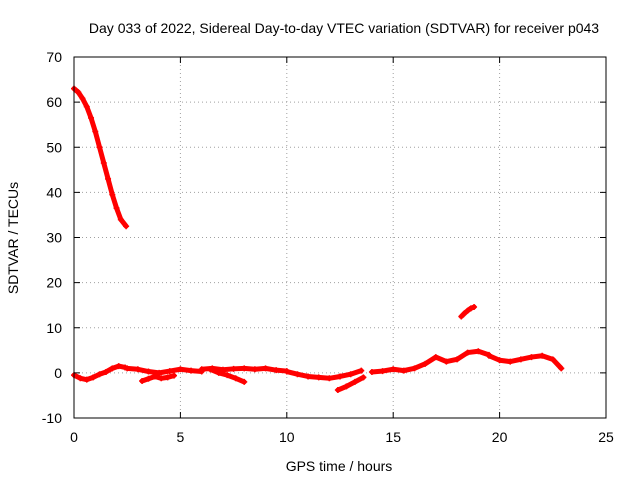 This screenshot has width=640, height=480. I want to click on y-tick-label: 10, so click(54, 328).